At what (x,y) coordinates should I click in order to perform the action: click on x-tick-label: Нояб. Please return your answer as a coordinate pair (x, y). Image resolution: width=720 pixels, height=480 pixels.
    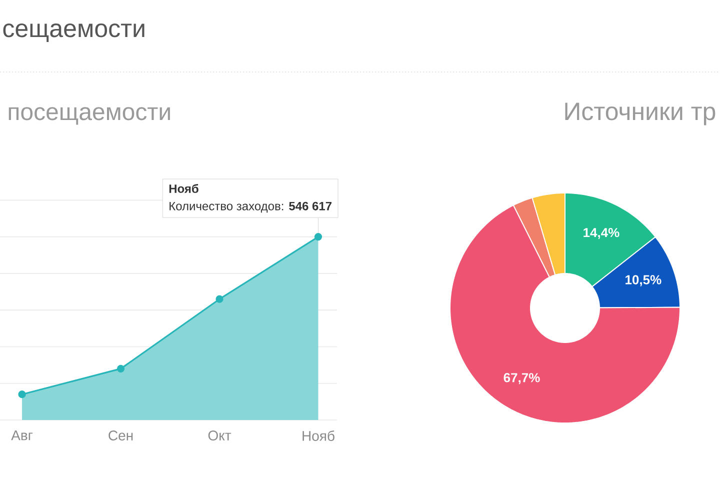
    Looking at the image, I should click on (318, 435).